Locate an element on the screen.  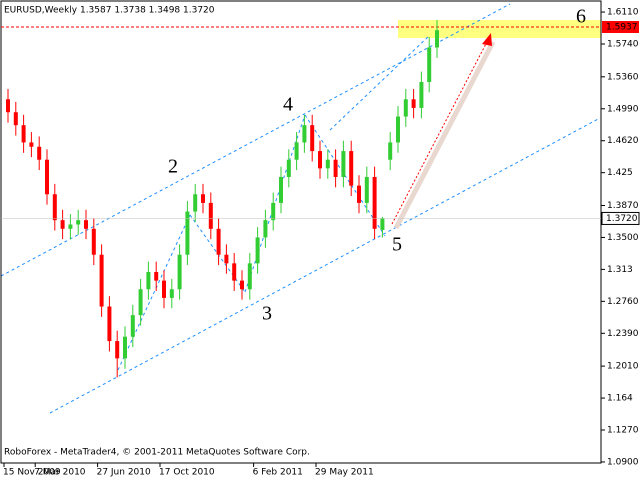
x-tick-label: 15 Nov 2009 is located at coordinates (32, 473).